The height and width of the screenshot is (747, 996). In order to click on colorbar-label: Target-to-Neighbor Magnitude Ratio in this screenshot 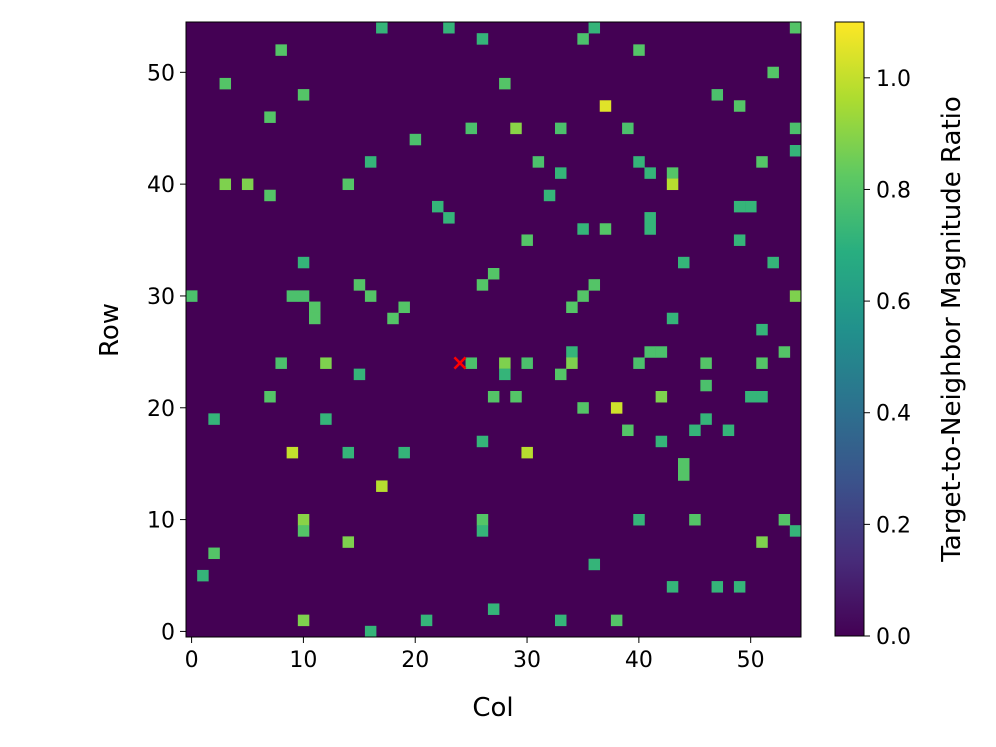, I will do `click(952, 329)`.